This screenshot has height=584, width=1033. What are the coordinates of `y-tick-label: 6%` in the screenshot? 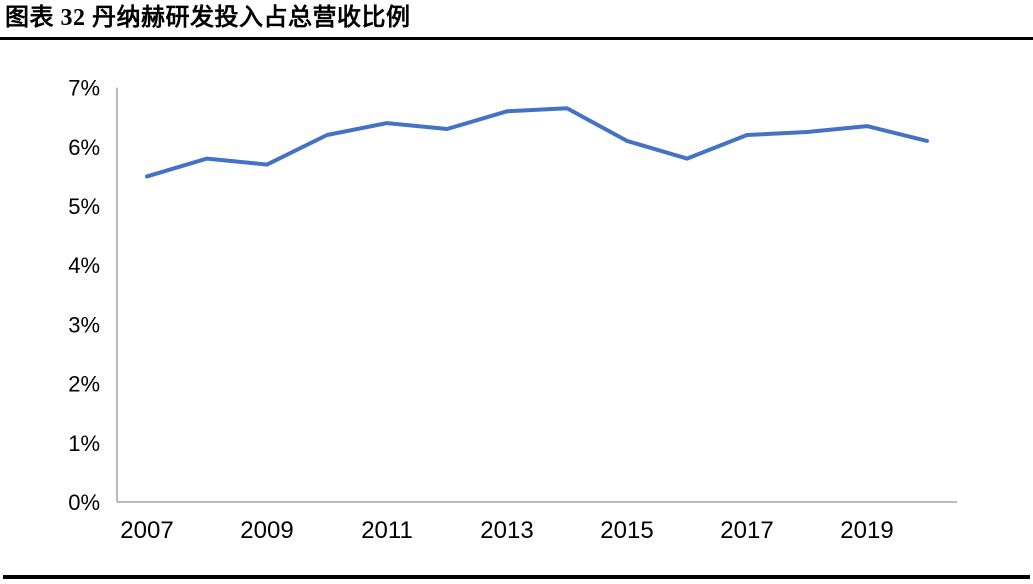 It's located at (84, 147).